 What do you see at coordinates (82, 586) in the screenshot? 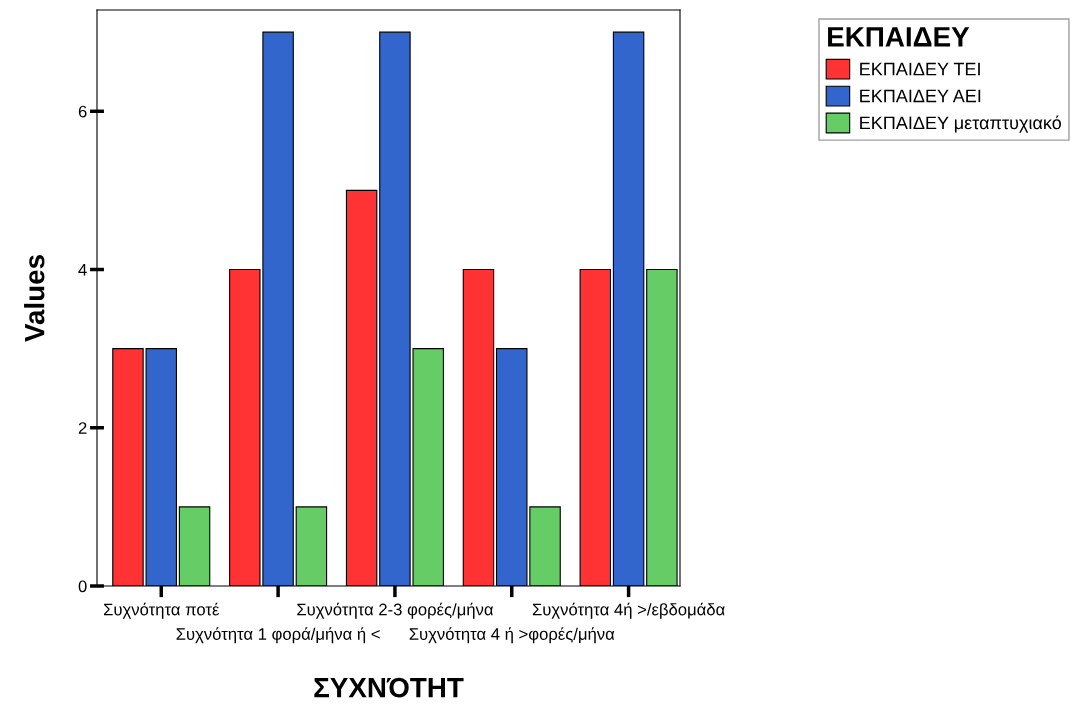
I see `y-tick-label: 0` at bounding box center [82, 586].